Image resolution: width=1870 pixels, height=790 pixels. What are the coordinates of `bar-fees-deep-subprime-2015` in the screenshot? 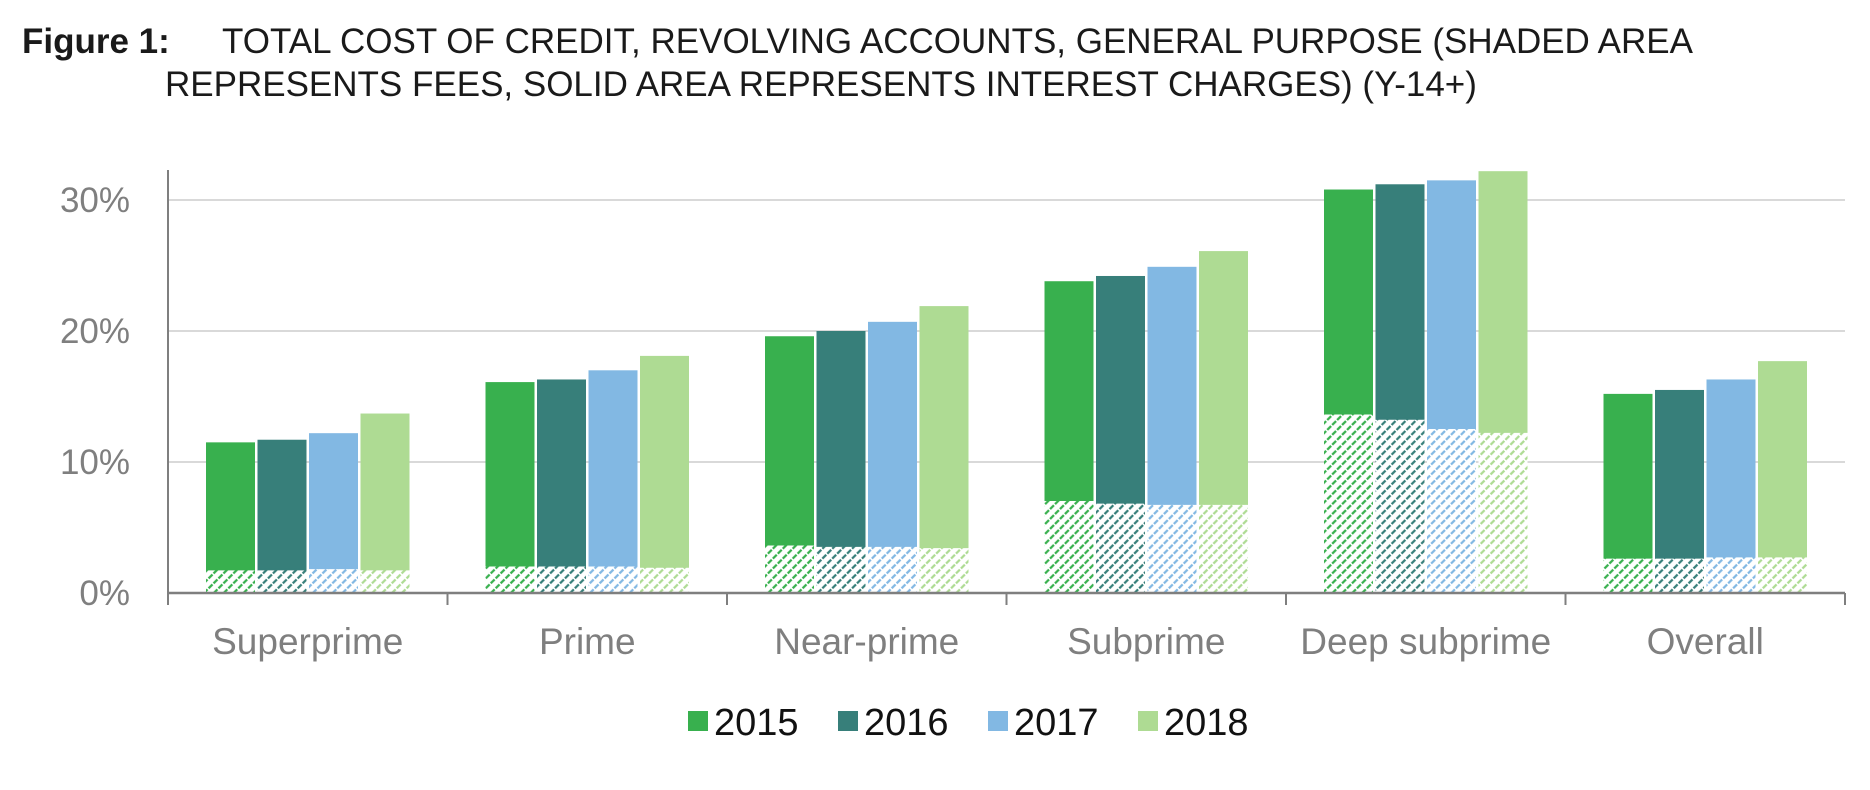 It's located at (1348, 503).